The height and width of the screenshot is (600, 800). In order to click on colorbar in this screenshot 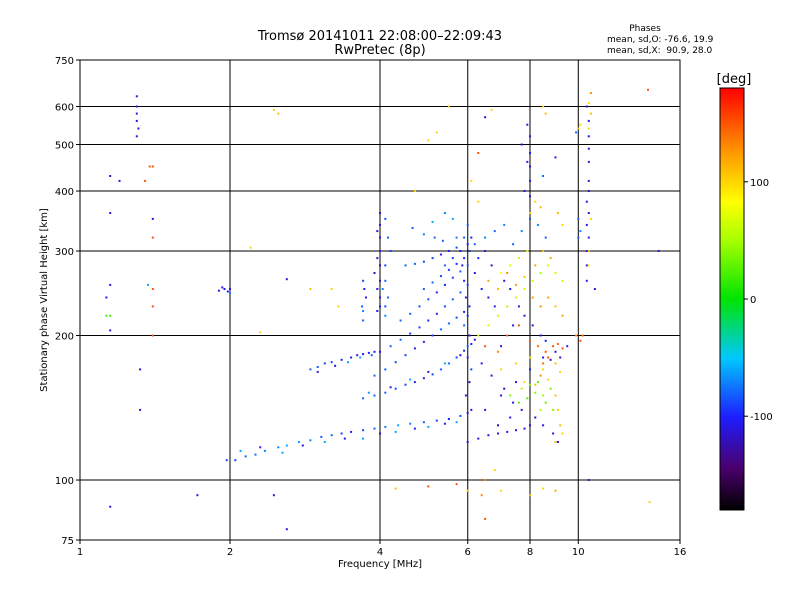, I will do `click(732, 299)`.